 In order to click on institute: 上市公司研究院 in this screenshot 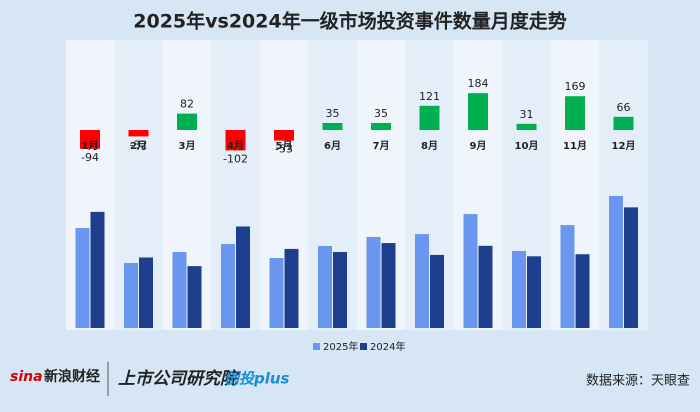, I will do `click(179, 379)`.